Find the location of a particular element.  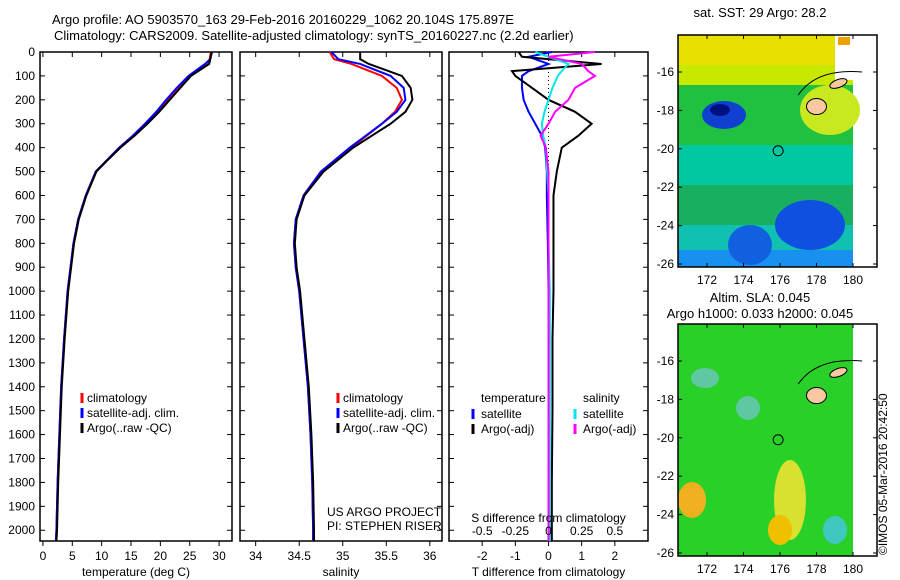

x-tick-label: 34.5 is located at coordinates (300, 556).